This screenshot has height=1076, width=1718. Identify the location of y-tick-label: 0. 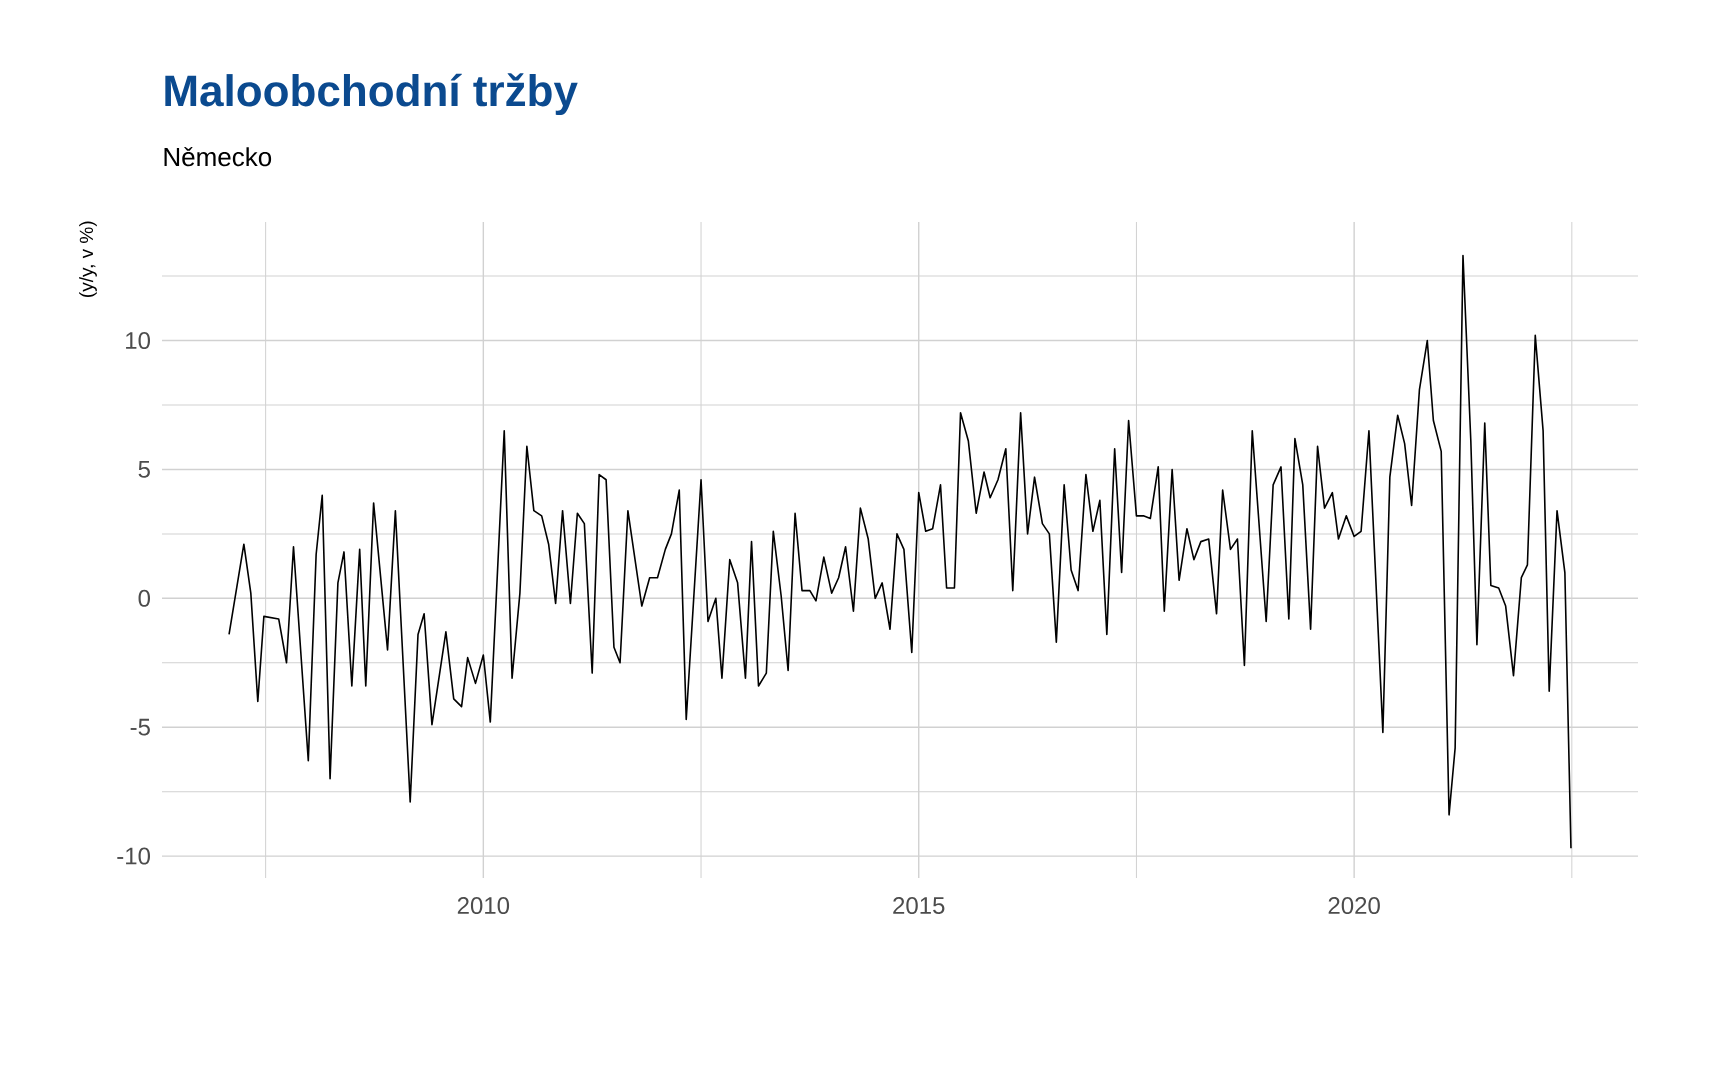
(144, 598).